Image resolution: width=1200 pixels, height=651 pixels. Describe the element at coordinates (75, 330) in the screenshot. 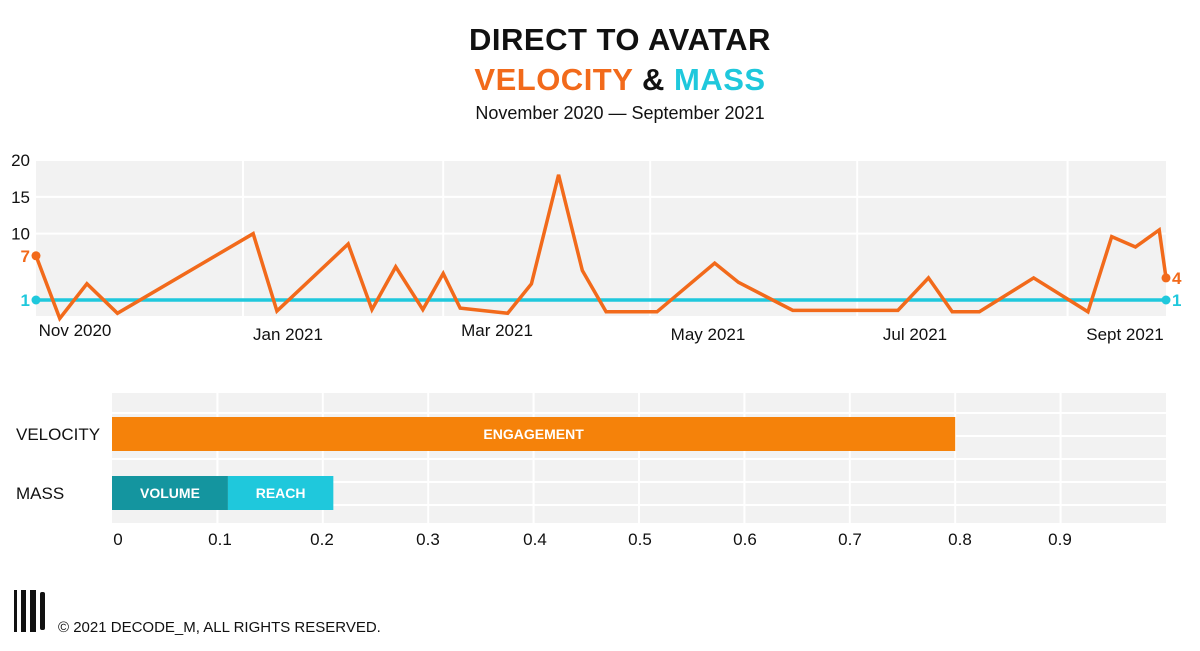

I see `x-tick-label: Nov 2020` at that location.